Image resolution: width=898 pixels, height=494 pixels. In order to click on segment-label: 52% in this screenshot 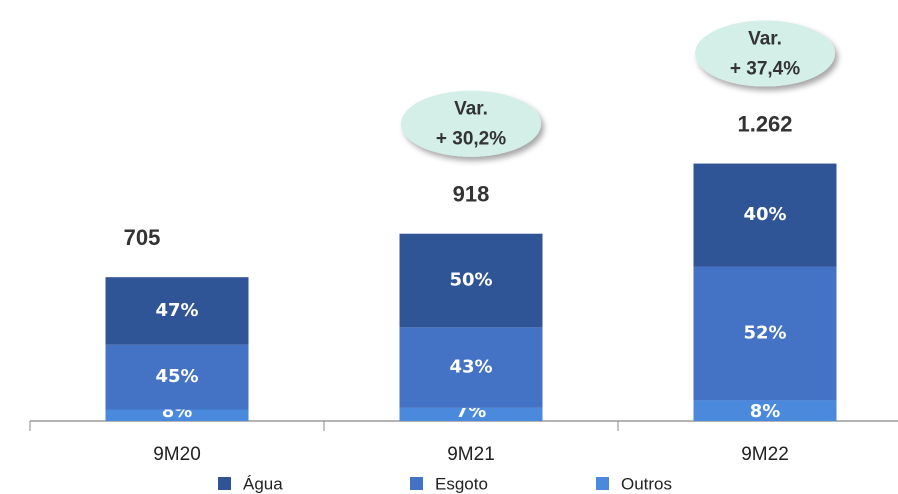, I will do `click(764, 332)`.